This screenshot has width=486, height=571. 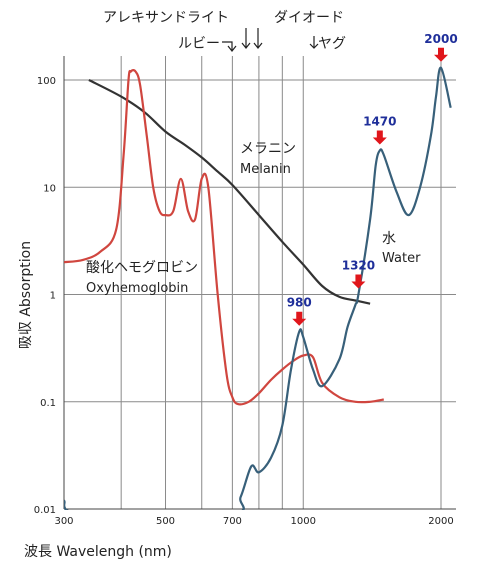 What do you see at coordinates (166, 18) in the screenshot?
I see `laser-label-alexandrite: アレキサンドライト` at bounding box center [166, 18].